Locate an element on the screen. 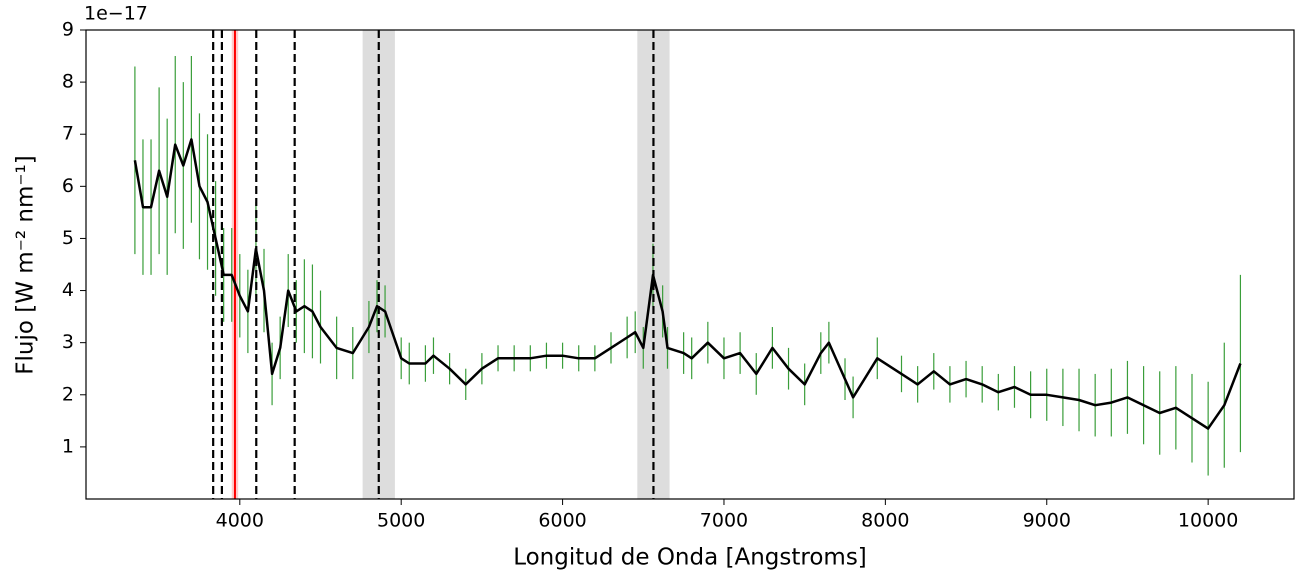  x-tick-label: 6000 is located at coordinates (562, 521).